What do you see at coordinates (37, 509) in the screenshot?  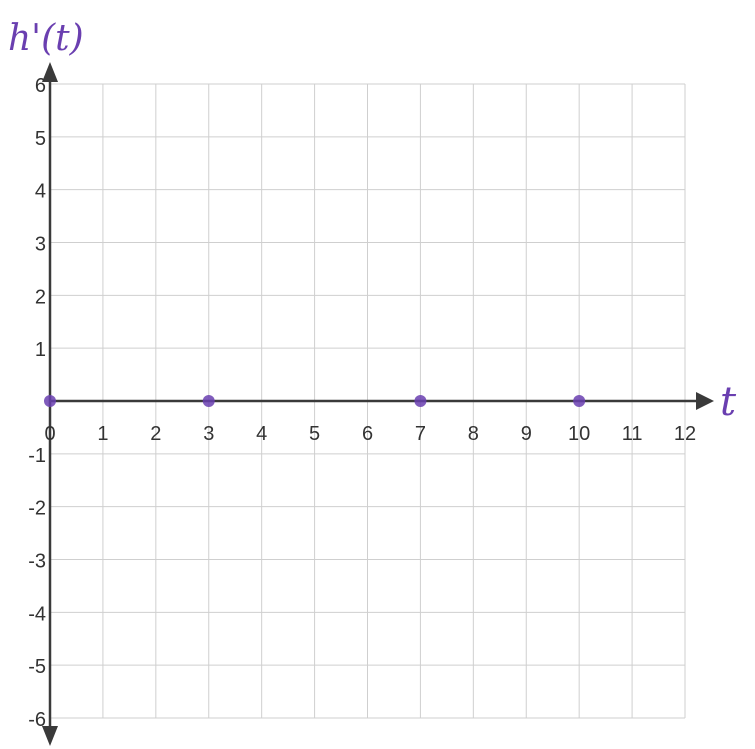 I see `y-tick-label: -2` at bounding box center [37, 509].